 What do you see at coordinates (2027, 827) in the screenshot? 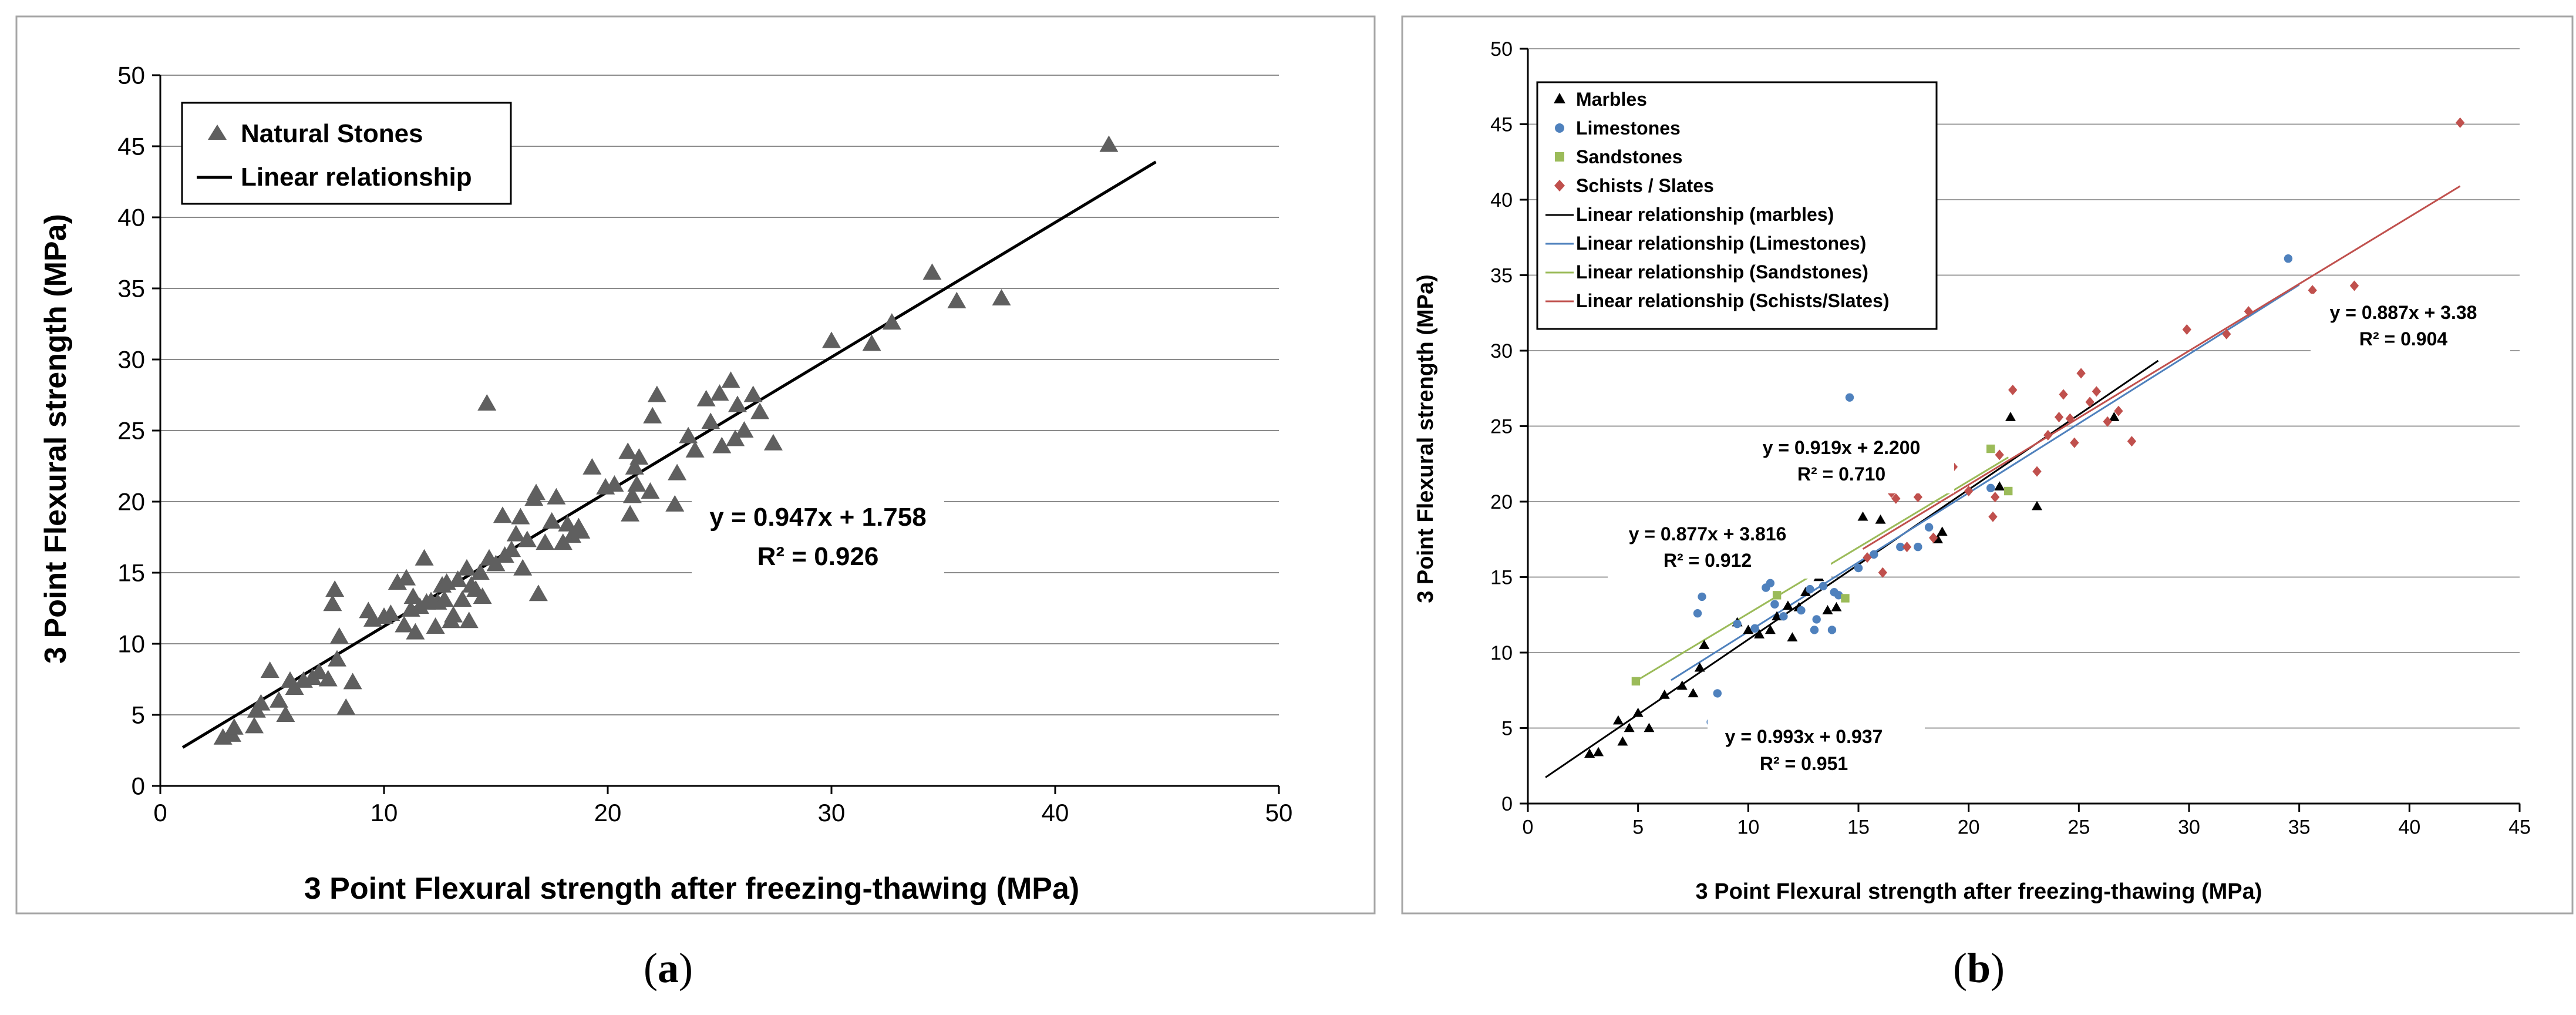
I see `chart-b-x-tick-labels: 0 5 10 15 20 25 30 35 40 45` at bounding box center [2027, 827].